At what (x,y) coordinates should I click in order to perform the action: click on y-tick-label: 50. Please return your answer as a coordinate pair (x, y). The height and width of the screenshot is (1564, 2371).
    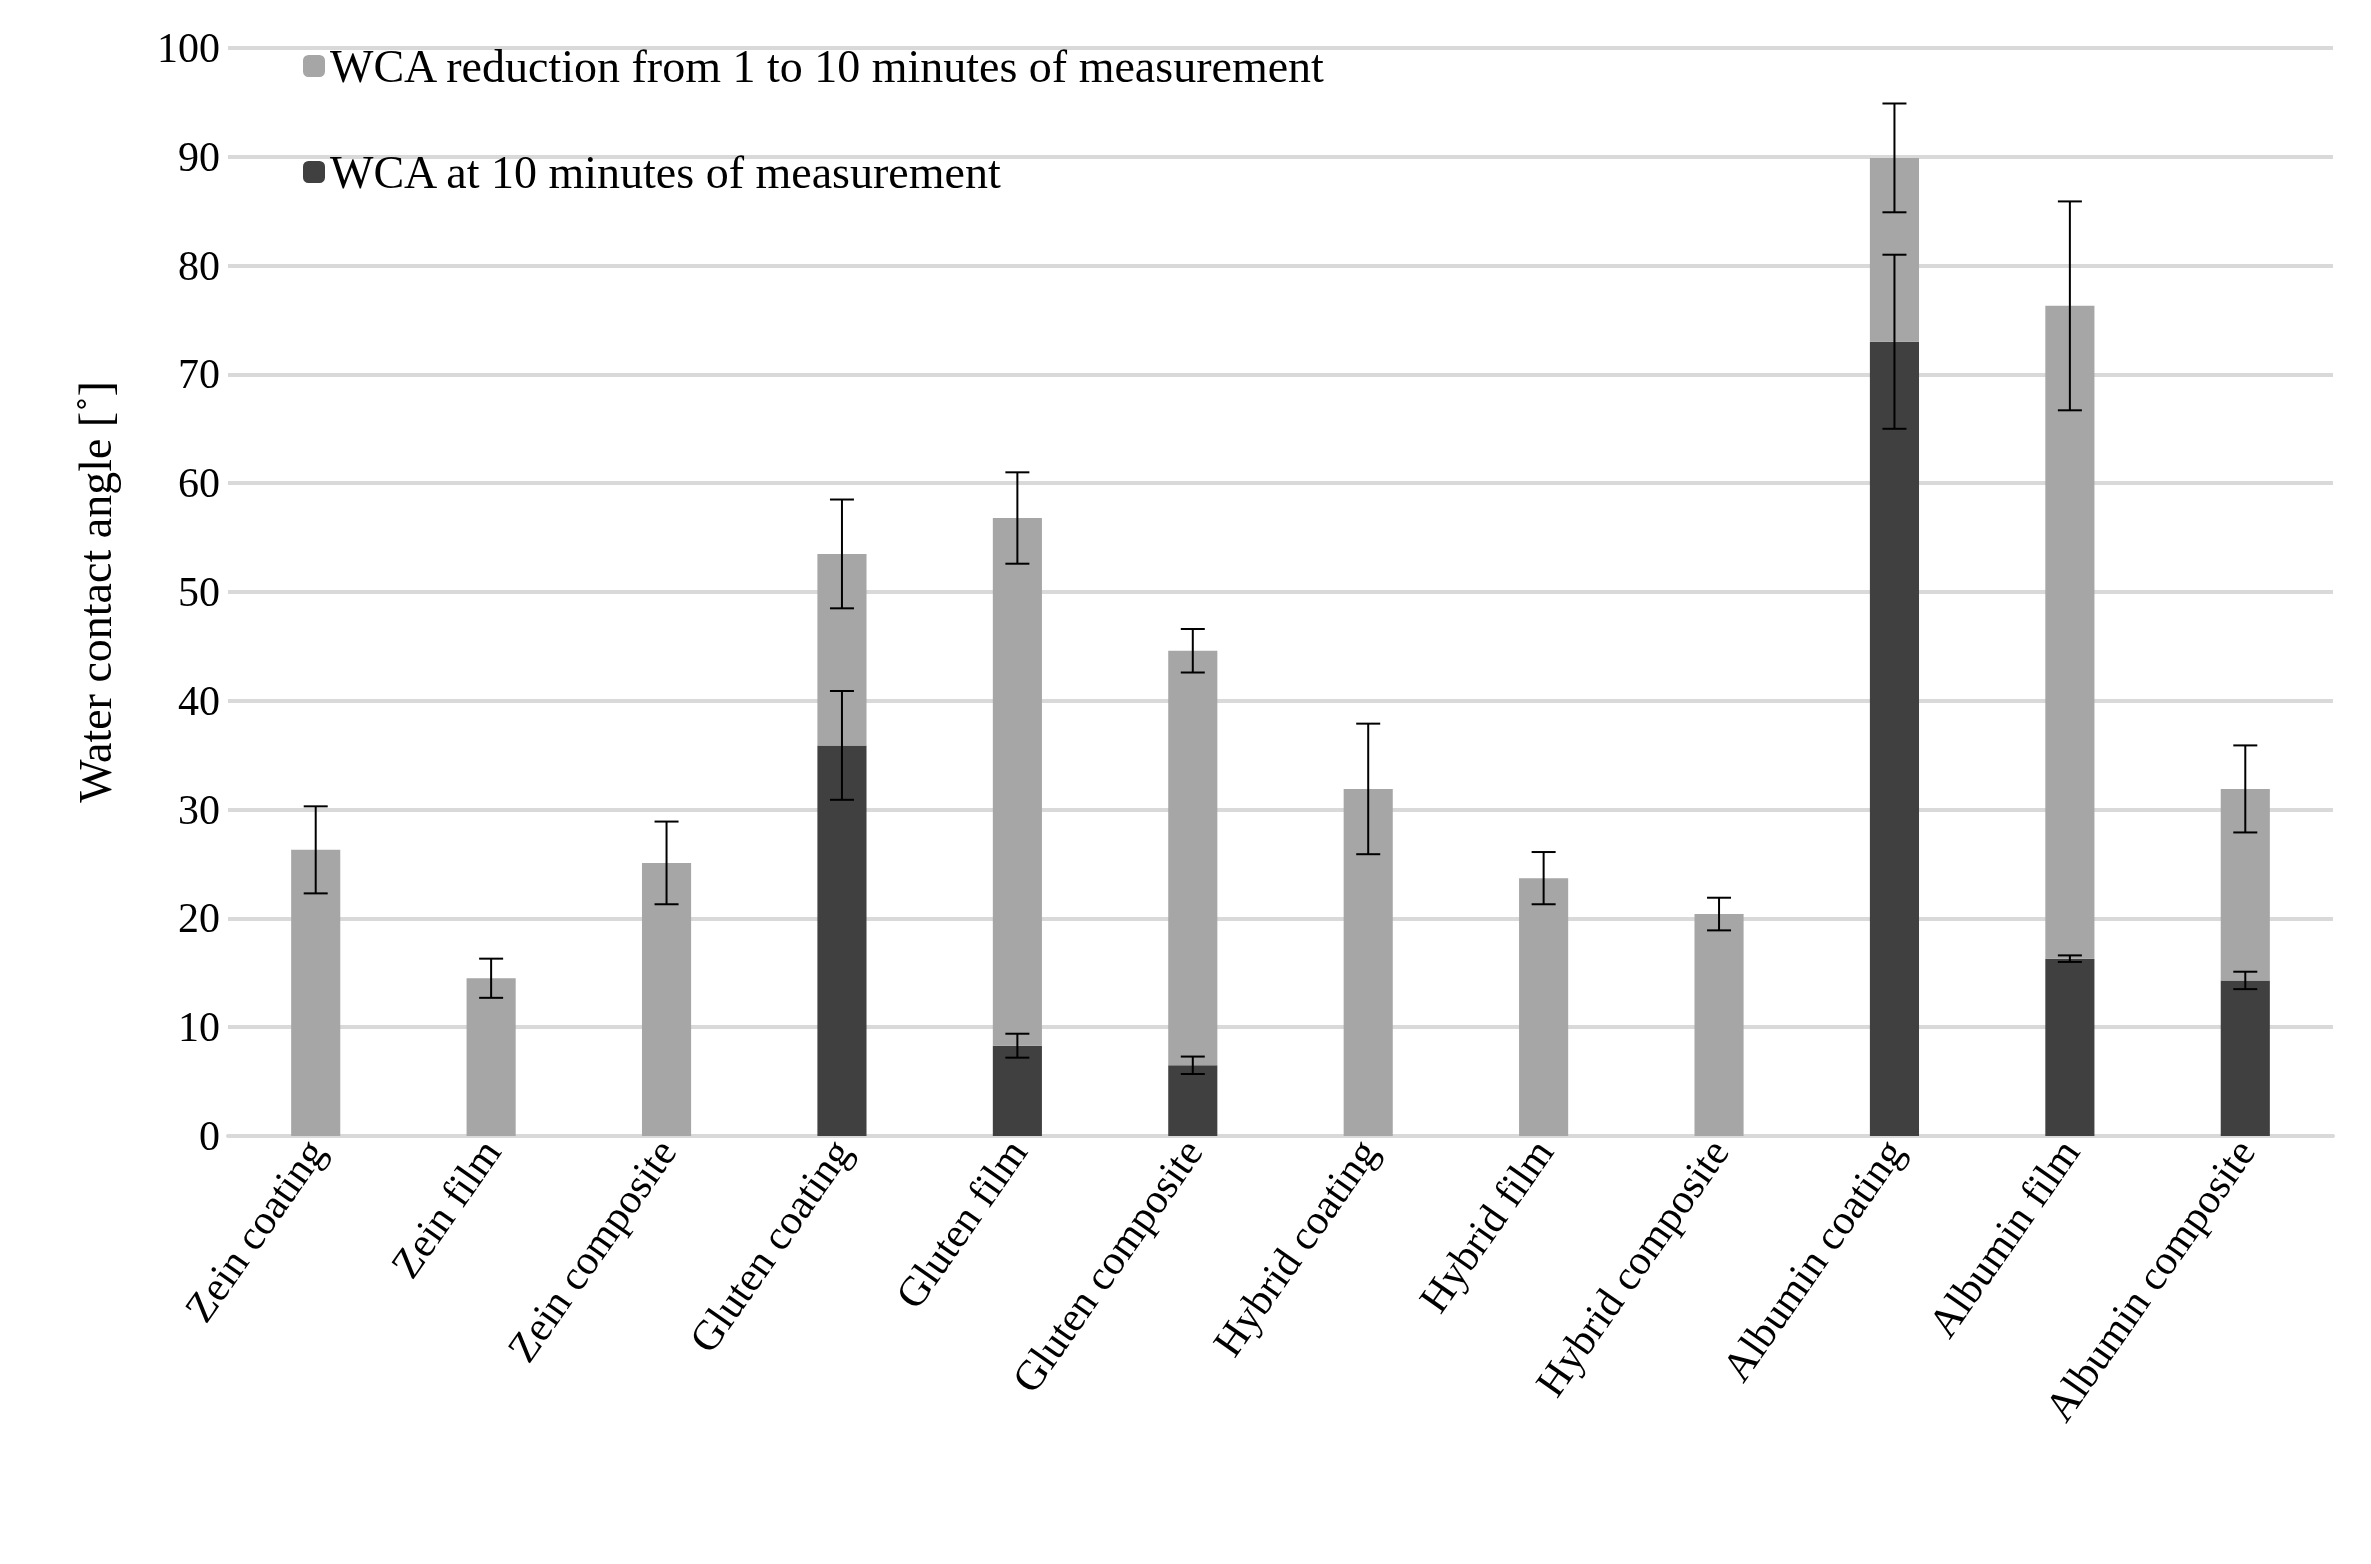
    Looking at the image, I should click on (199, 592).